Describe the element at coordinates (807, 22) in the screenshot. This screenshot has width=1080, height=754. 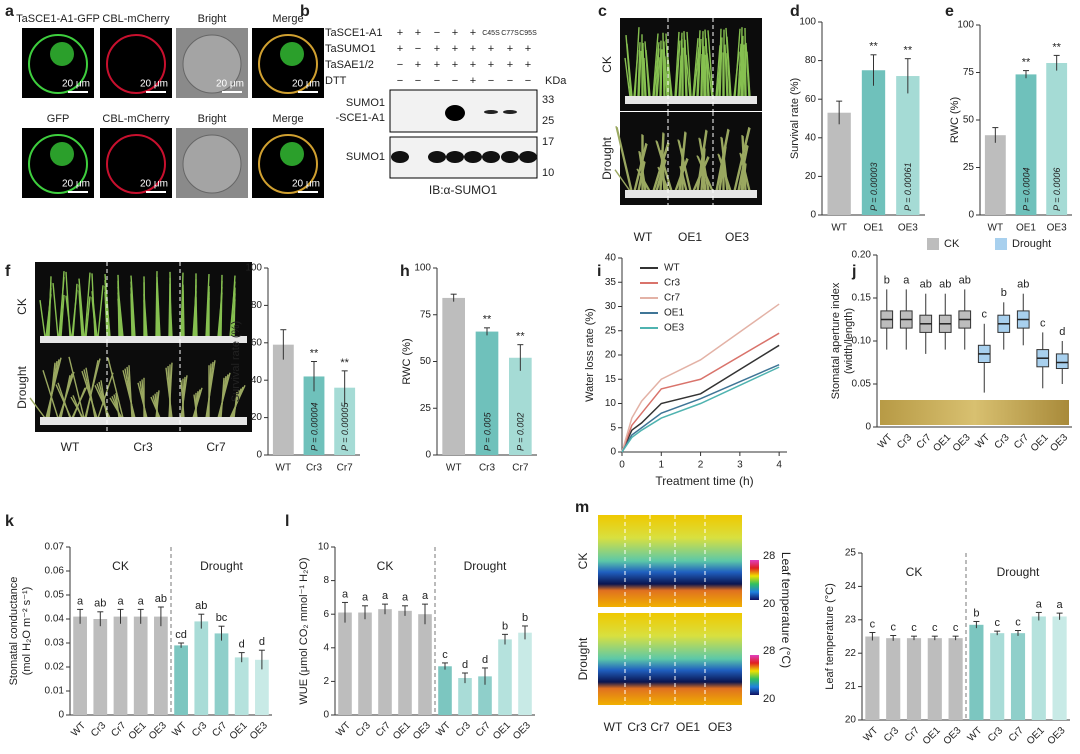
I see `y-tick-label: 100` at that location.